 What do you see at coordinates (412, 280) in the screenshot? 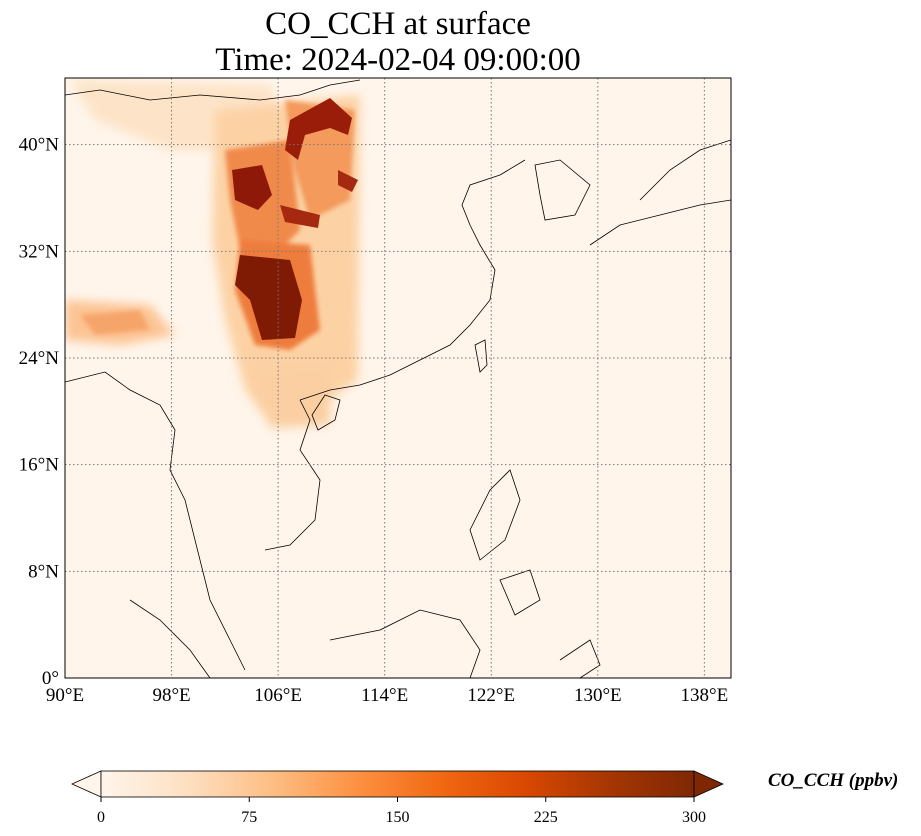
I see `coastline-china` at bounding box center [412, 280].